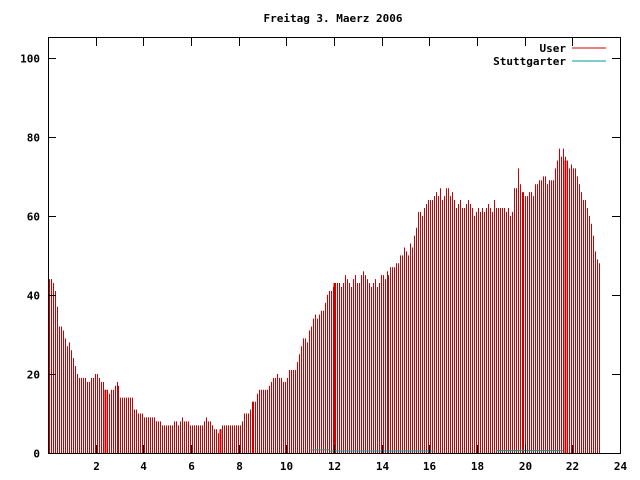 The image size is (640, 480). What do you see at coordinates (529, 61) in the screenshot?
I see `legend-label-stuttgarter: Stuttgarter` at bounding box center [529, 61].